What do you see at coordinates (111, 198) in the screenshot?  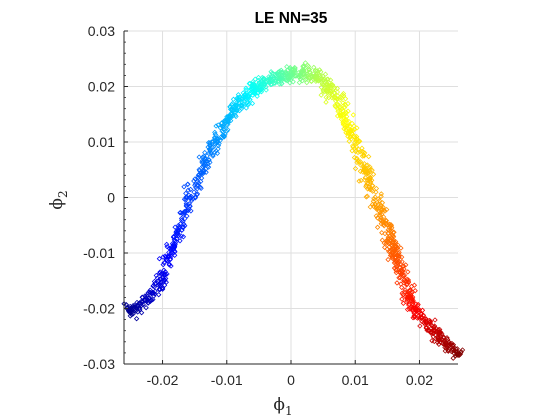 I see `y-tick-label: 0` at bounding box center [111, 198].